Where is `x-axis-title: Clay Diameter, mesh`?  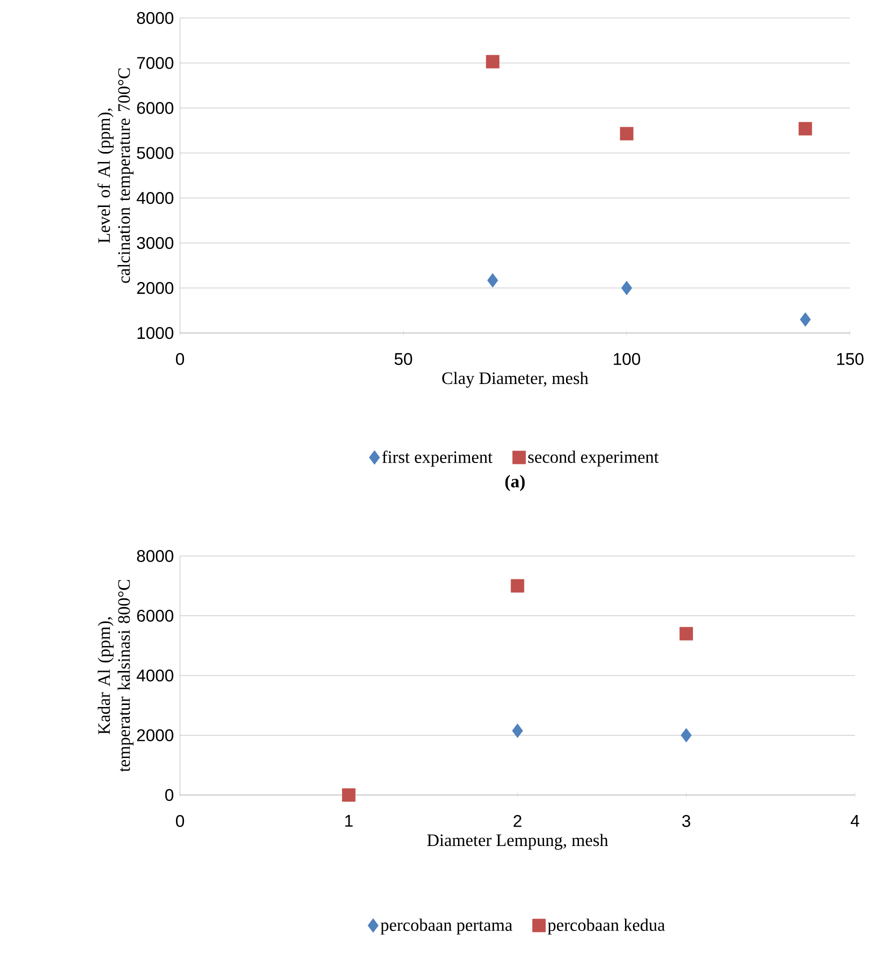 x-axis-title: Clay Diameter, mesh is located at coordinates (515, 380).